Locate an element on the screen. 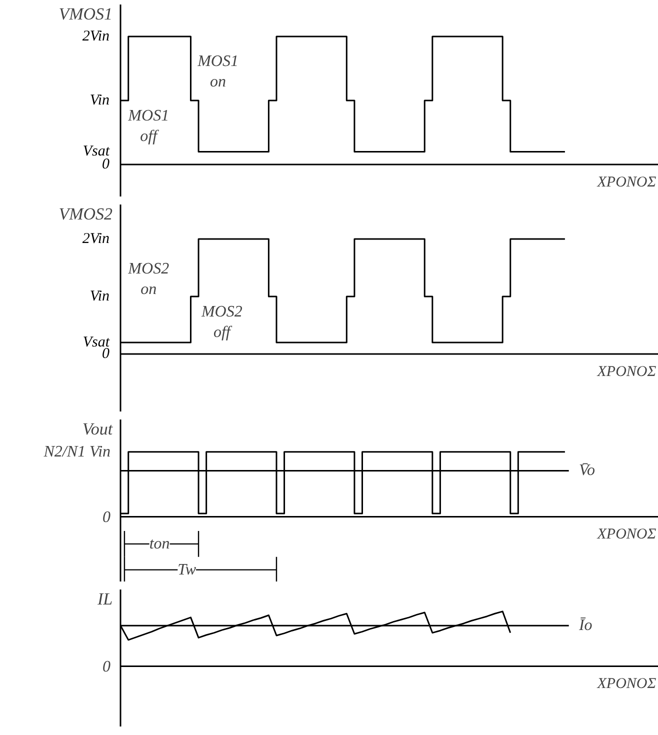  annotation: MOS2 on is located at coordinates (148, 279).